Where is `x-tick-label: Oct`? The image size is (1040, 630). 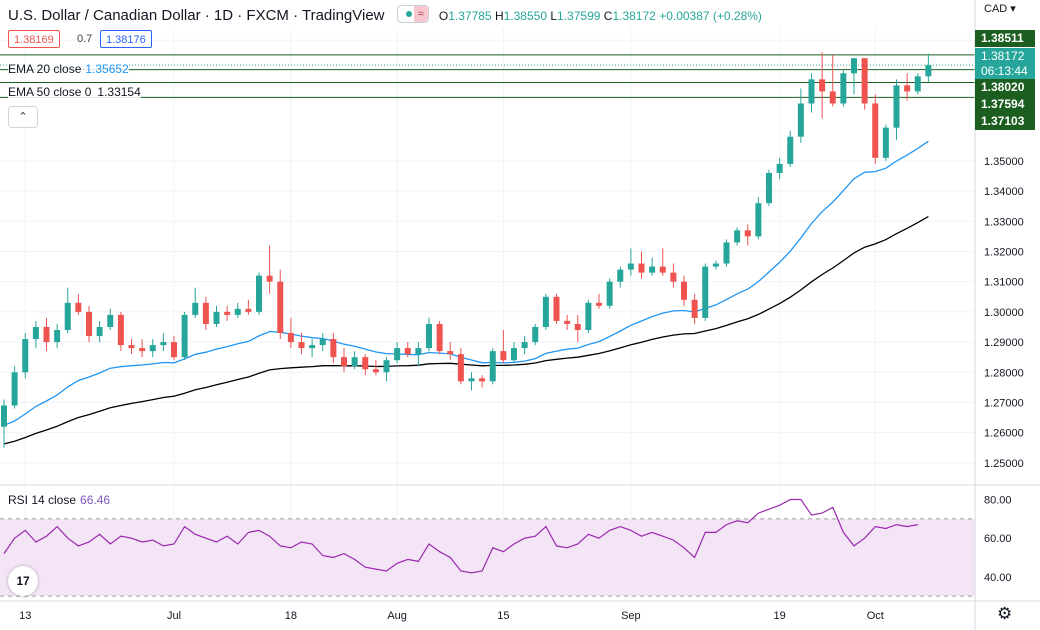 x-tick-label: Oct is located at coordinates (875, 616).